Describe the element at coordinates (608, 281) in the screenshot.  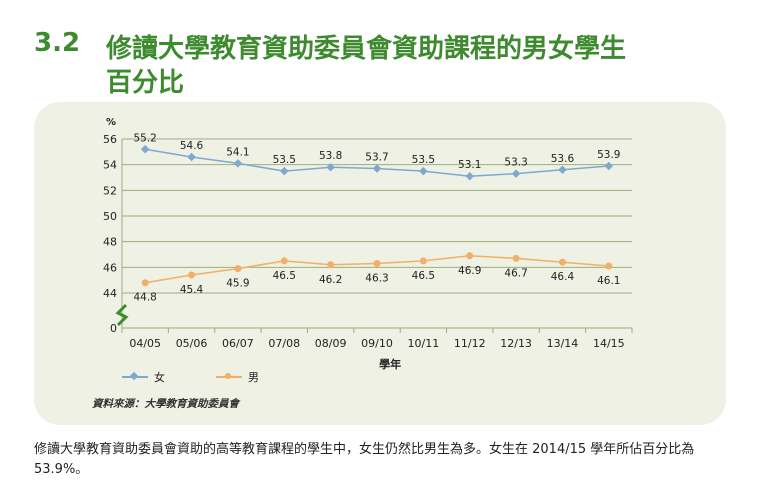
I see `data-label: 46.1` at that location.